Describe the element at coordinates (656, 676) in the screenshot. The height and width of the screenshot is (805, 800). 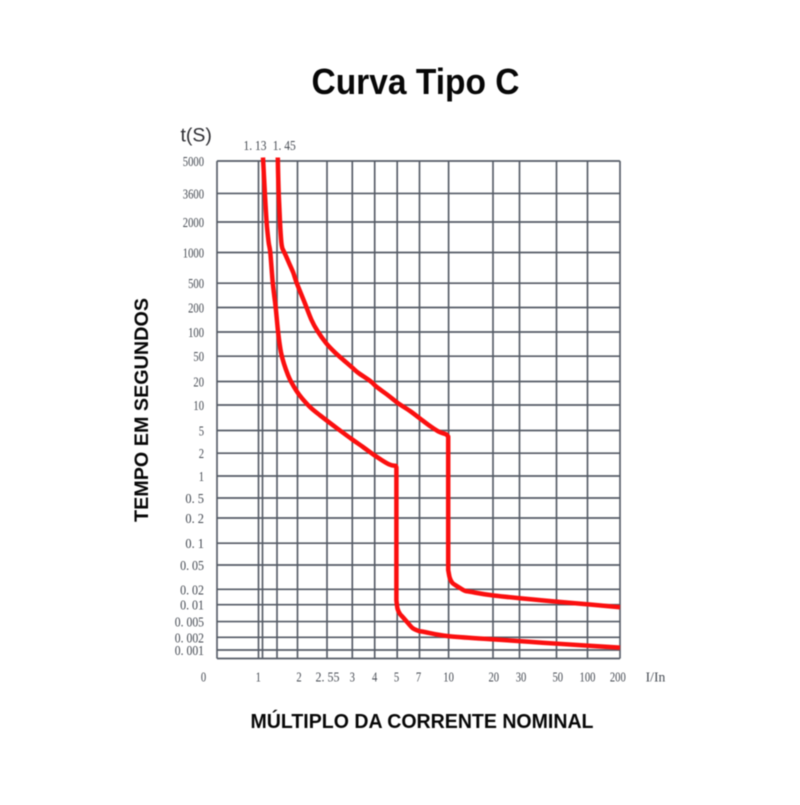
I see `svg-text: I/In` at that location.